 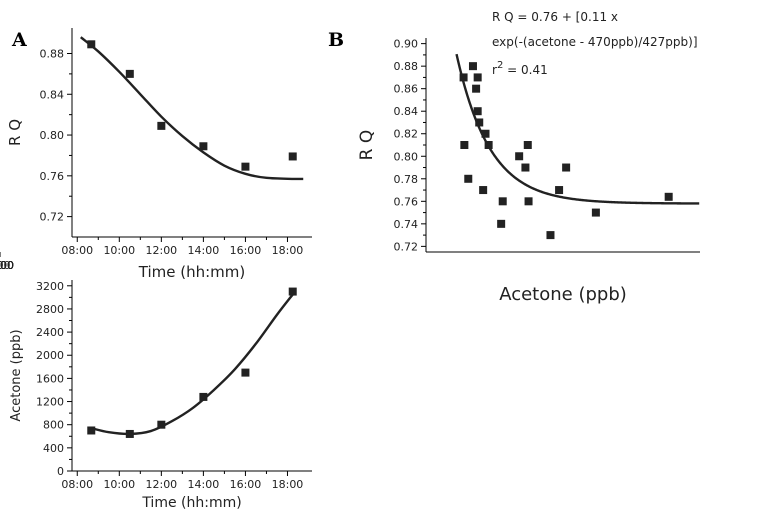 I want to click on fit-equation-line-1: R Q = 0.76 + [0.11 x, so click(x=555, y=17).